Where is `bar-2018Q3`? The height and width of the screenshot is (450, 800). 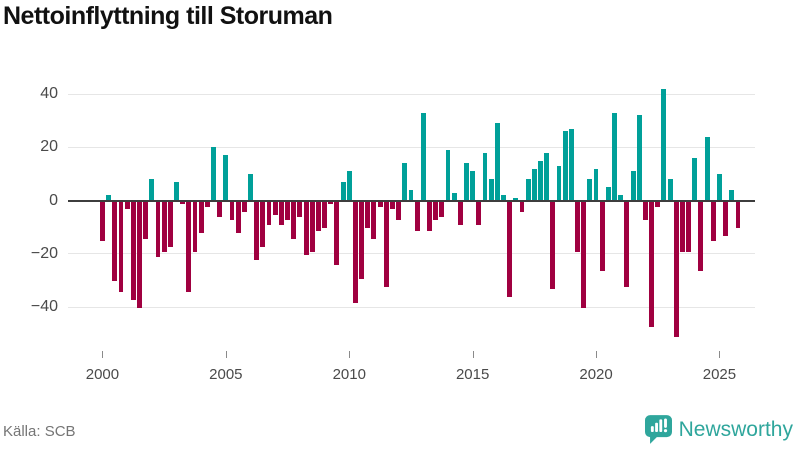
bar-2018Q3 is located at coordinates (559, 183).